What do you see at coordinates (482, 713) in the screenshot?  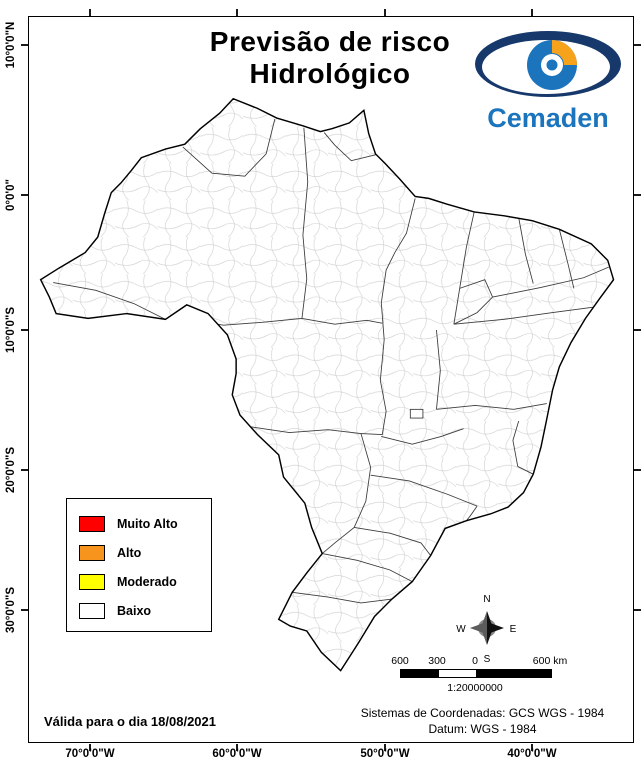 I see `crs-line1: Sistemas de Coordenadas: GCS WGS - 1984` at bounding box center [482, 713].